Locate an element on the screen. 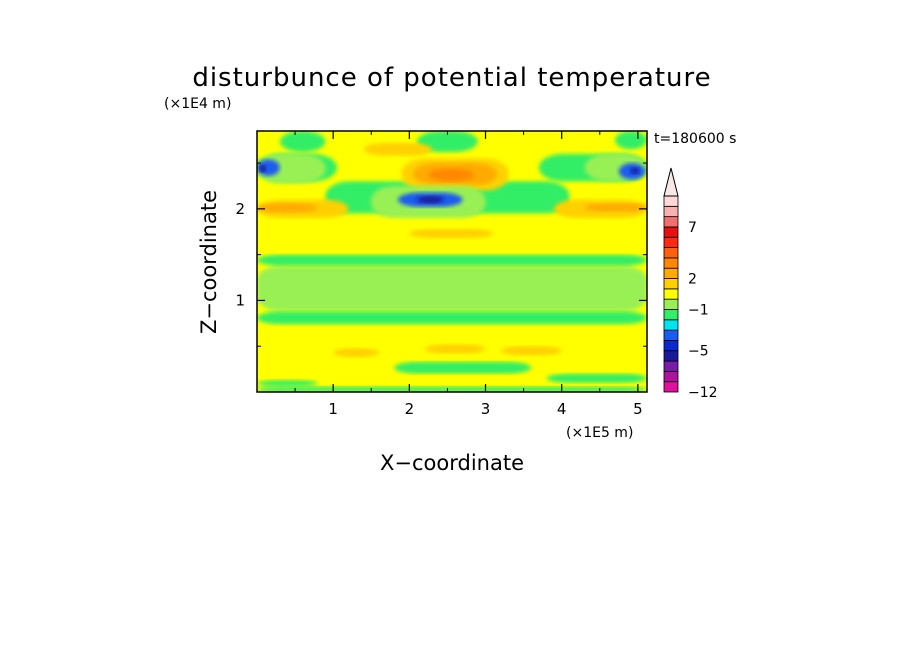  x-multiplier: (×1E5 m) is located at coordinates (599, 433).